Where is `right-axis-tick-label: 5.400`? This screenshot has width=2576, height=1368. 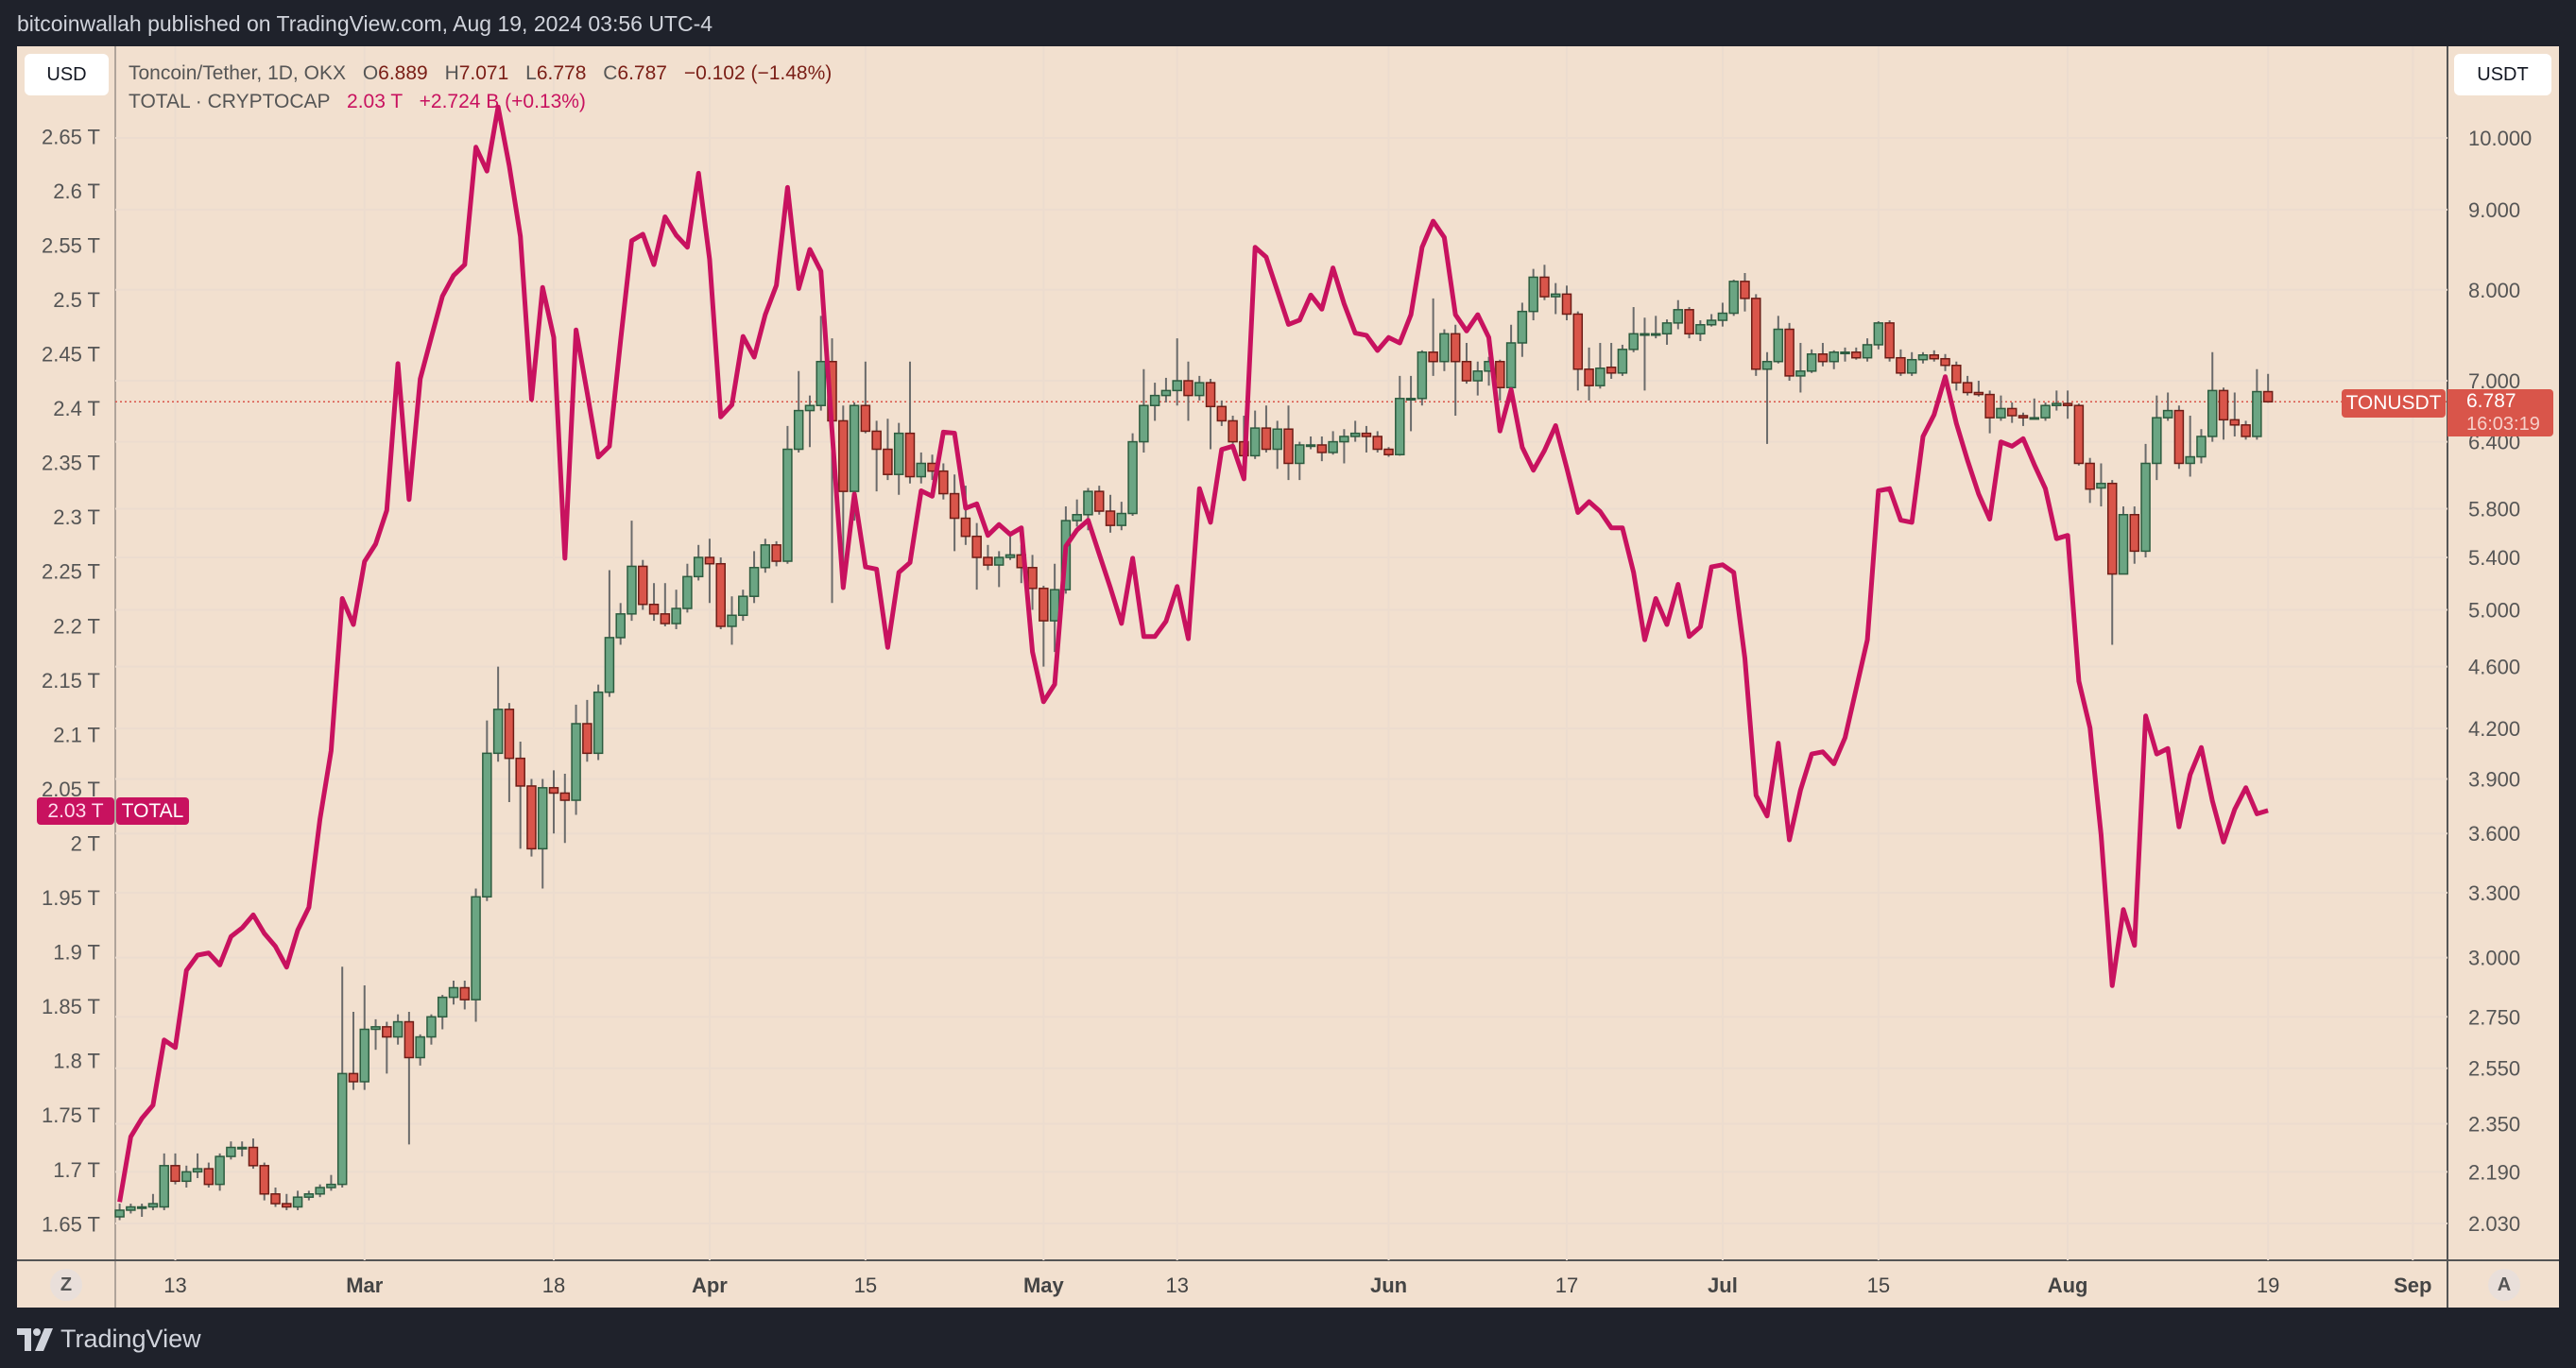 right-axis-tick-label: 5.400 is located at coordinates (2494, 558).